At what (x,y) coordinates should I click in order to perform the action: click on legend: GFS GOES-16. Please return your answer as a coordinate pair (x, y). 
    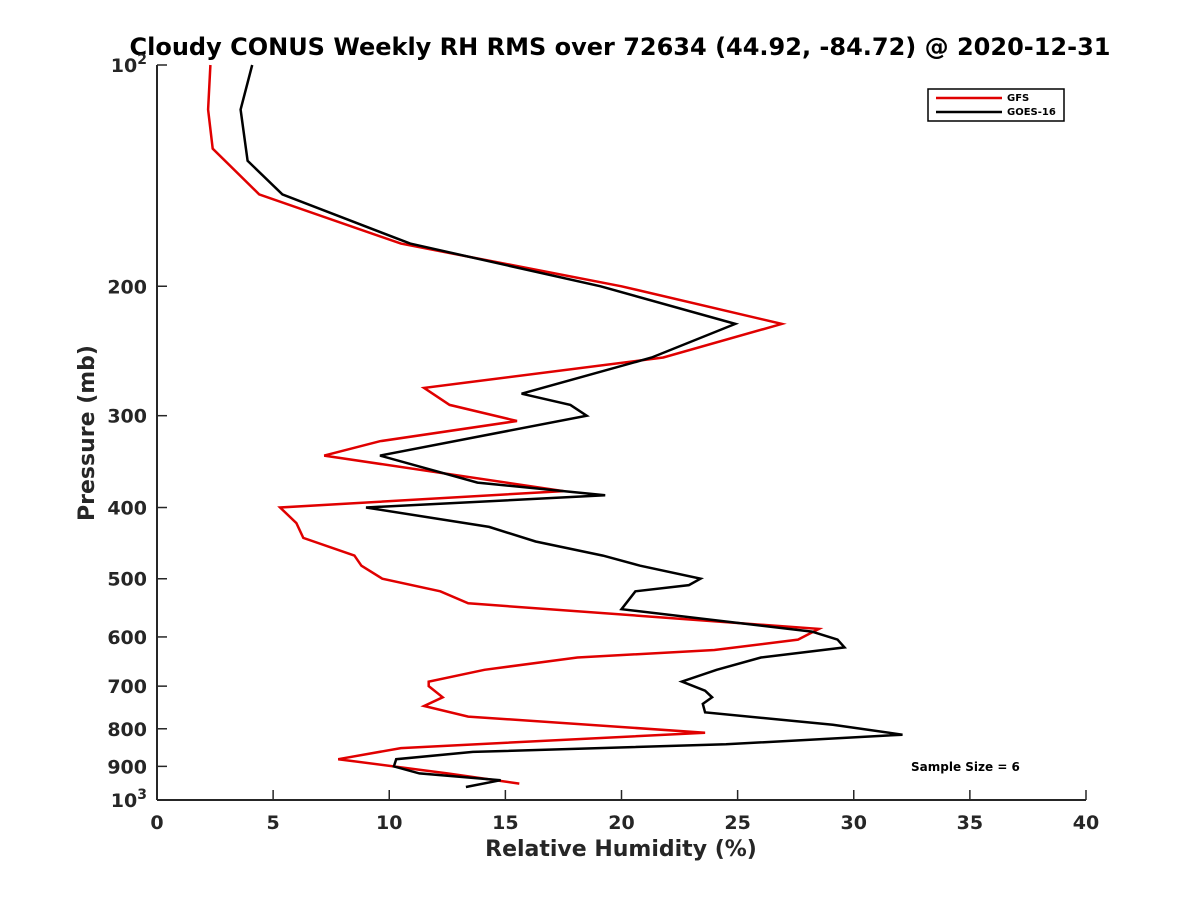
    Looking at the image, I should click on (996, 105).